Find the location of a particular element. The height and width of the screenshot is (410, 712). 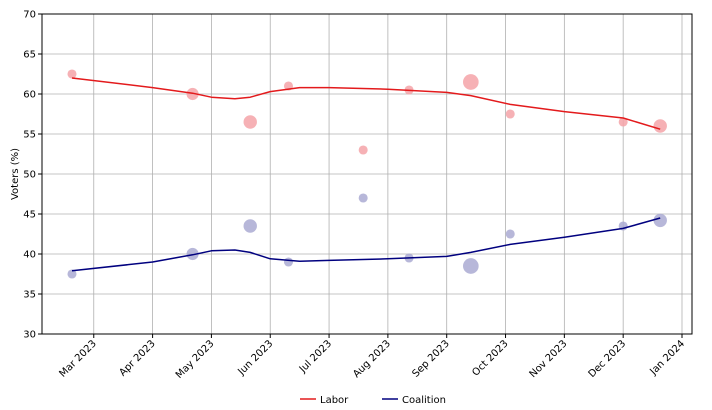

x-tick-label: Sep 2023 is located at coordinates (430, 358).